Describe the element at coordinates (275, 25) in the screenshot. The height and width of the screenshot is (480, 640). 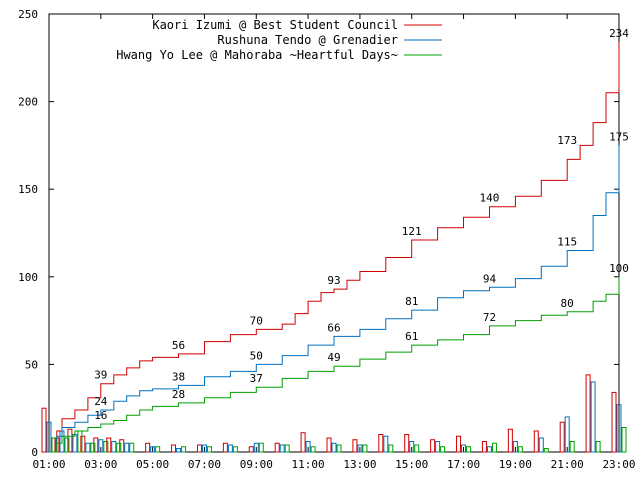
I see `legend-label: Kaori Izumi @ Best Student Council` at that location.